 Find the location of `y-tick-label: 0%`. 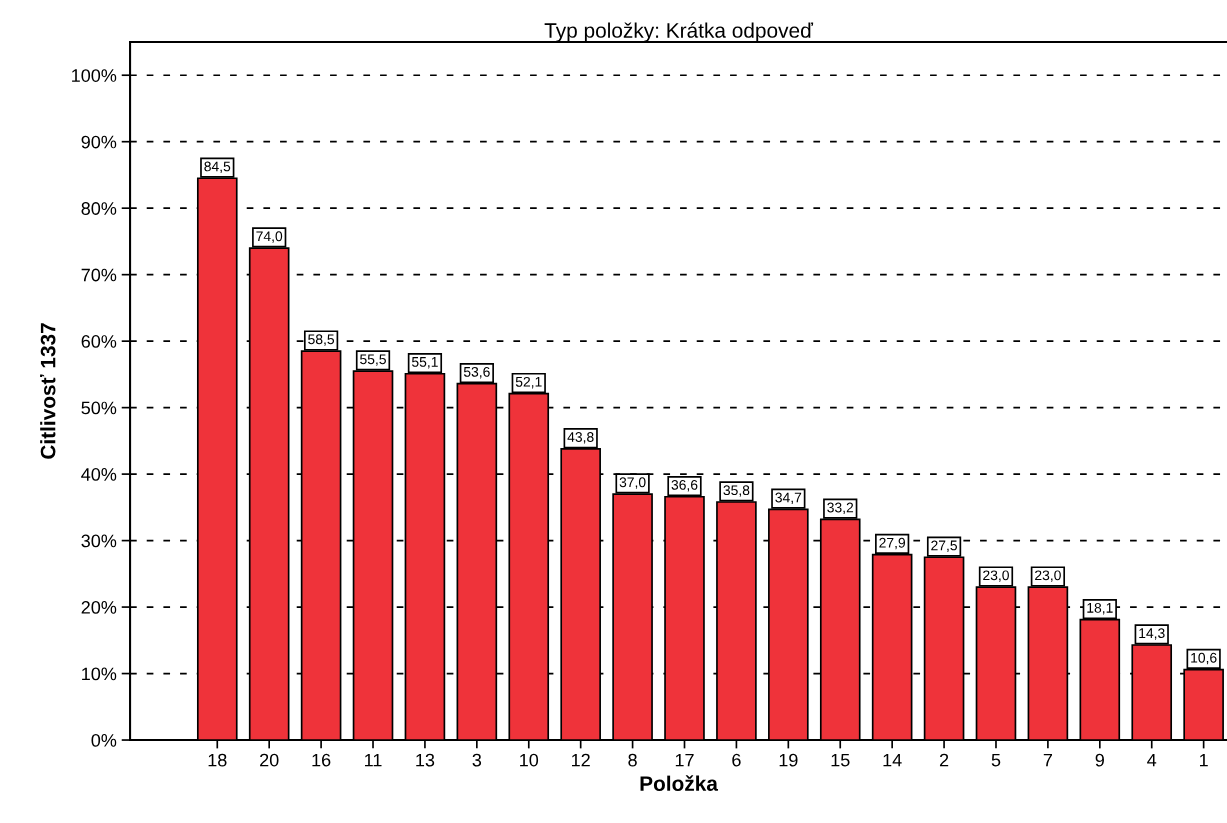

y-tick-label: 0% is located at coordinates (104, 740).